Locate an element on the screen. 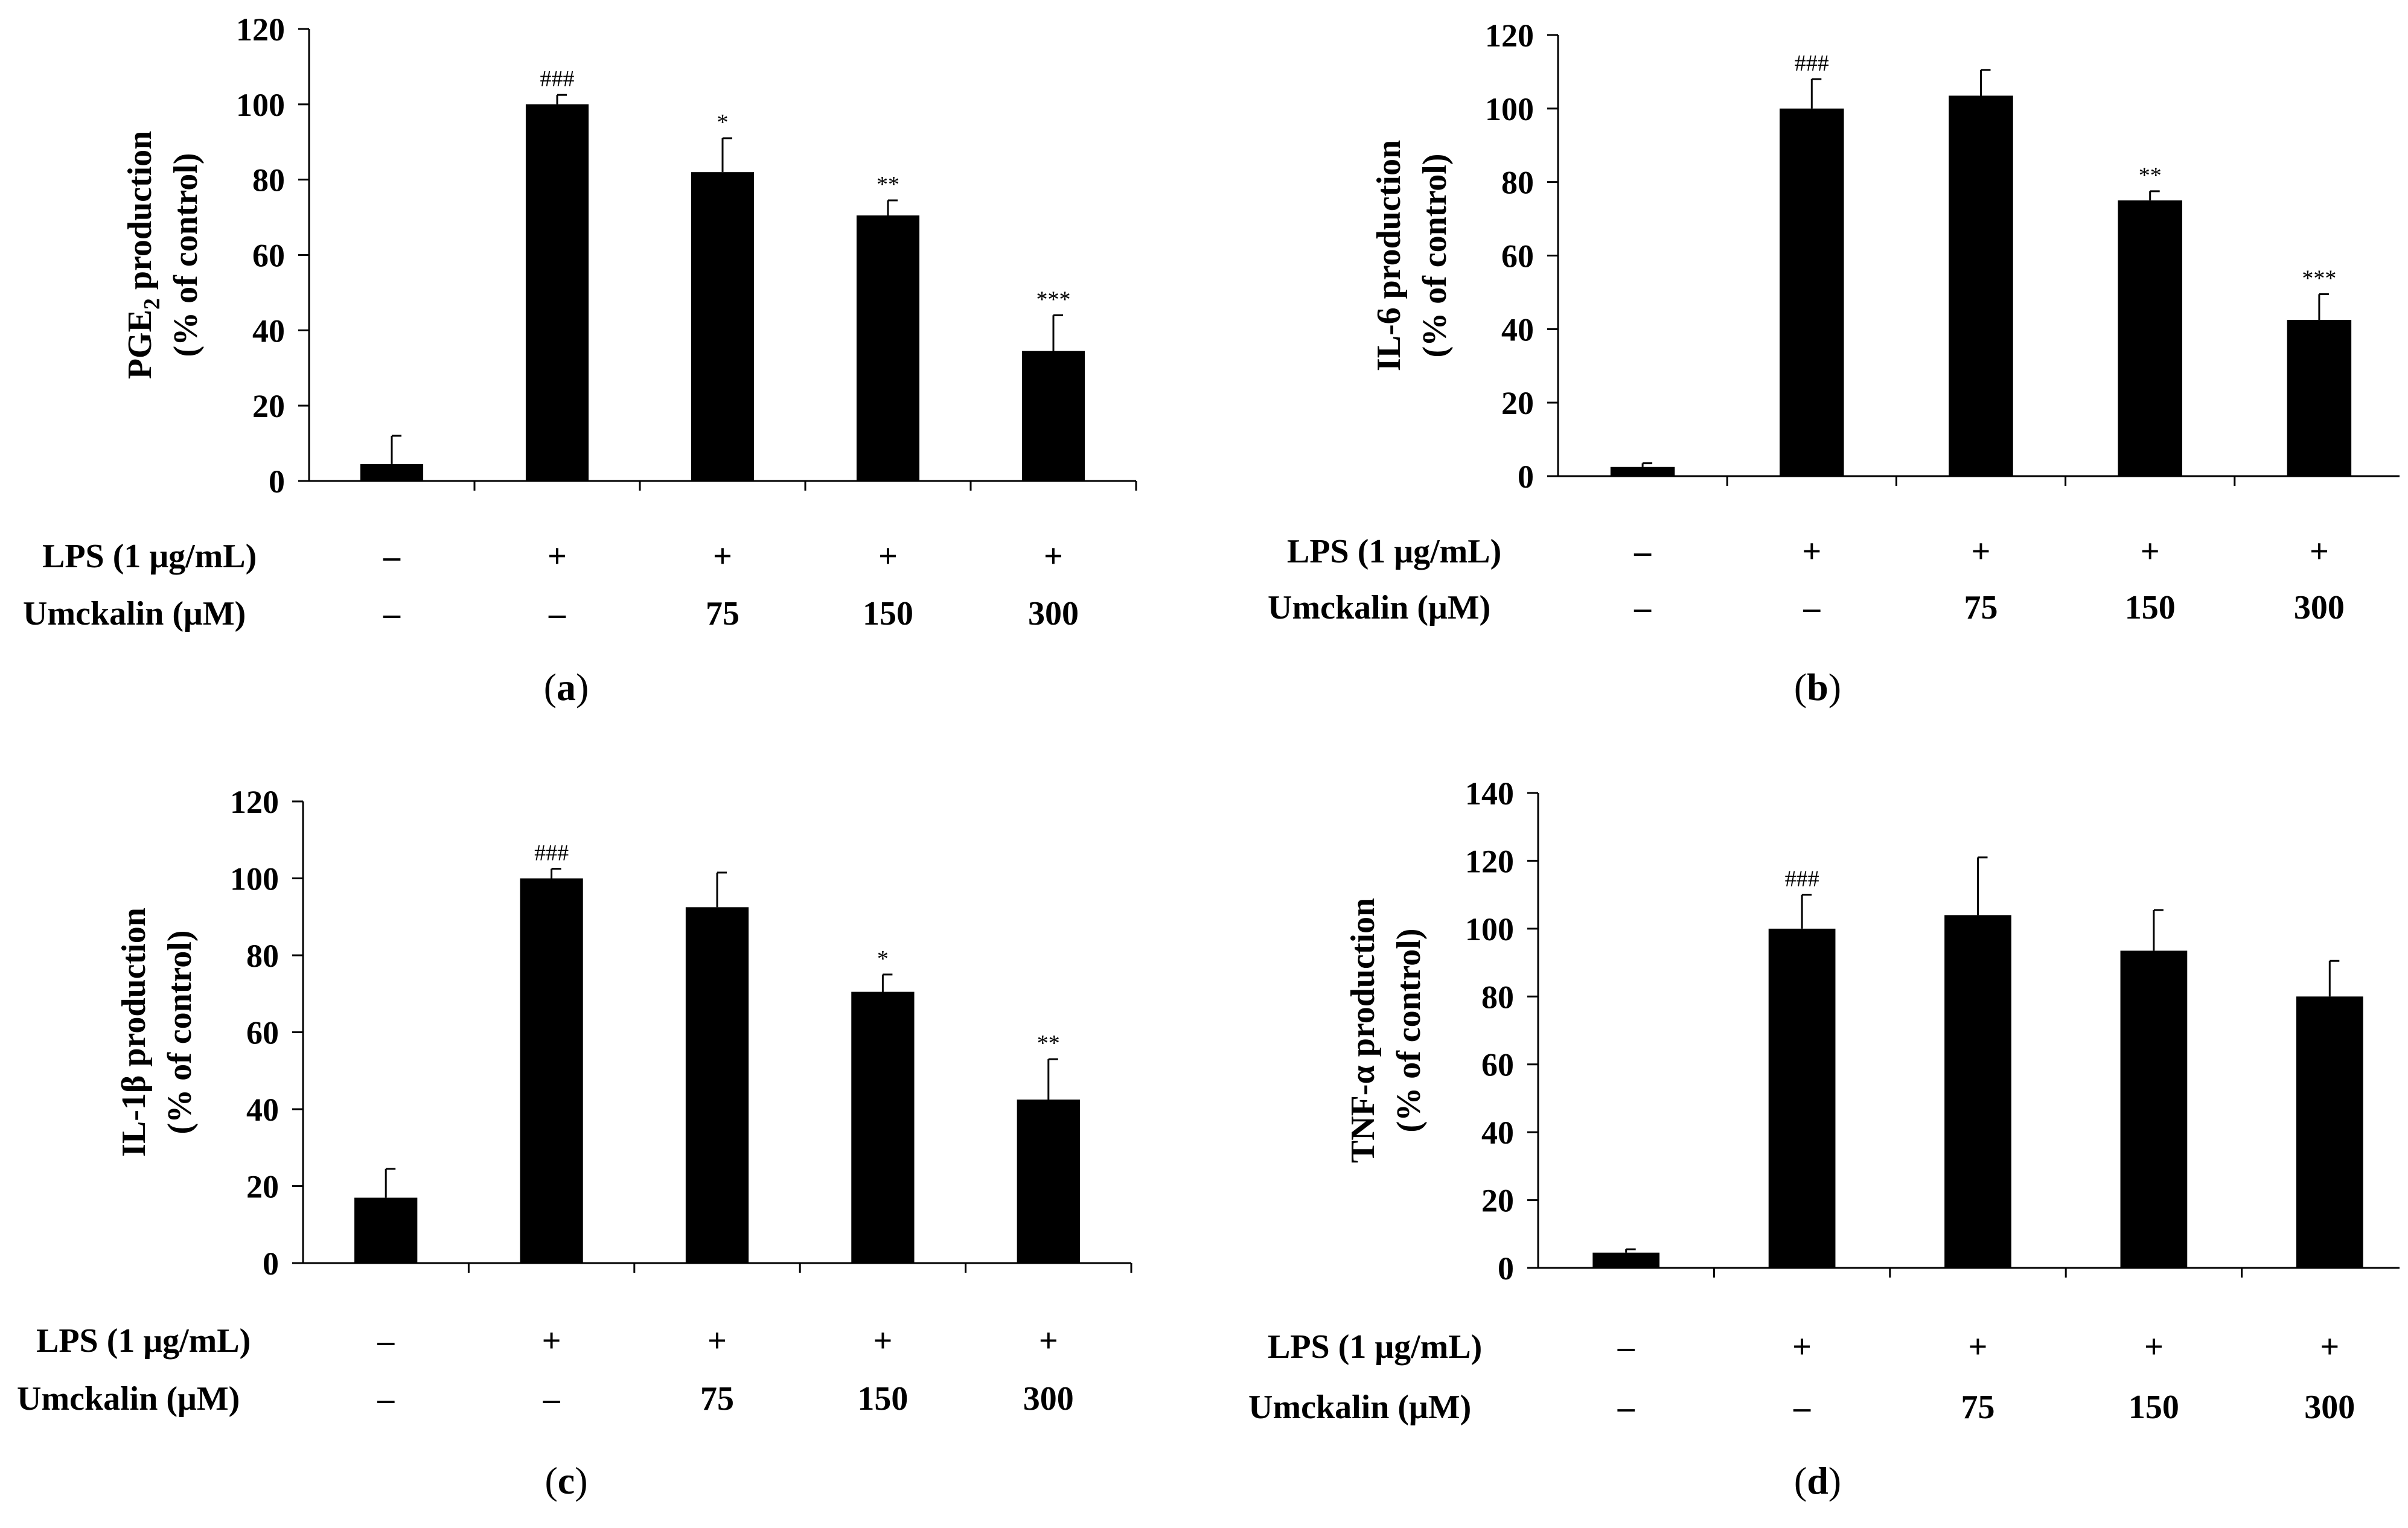 Image resolution: width=2408 pixels, height=1528 pixels. y-axis-title-main: IL-6 is located at coordinates (1389, 339).